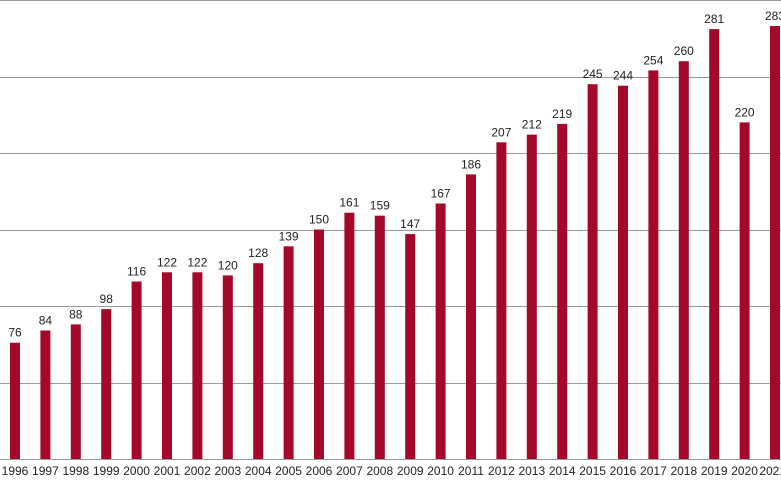  I want to click on bar-2000, so click(136, 370).